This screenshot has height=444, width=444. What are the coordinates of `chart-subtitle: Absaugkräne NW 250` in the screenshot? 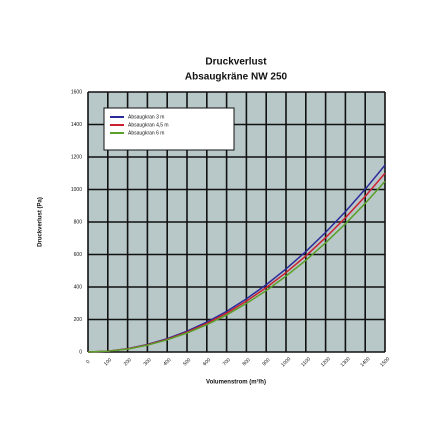 It's located at (236, 77).